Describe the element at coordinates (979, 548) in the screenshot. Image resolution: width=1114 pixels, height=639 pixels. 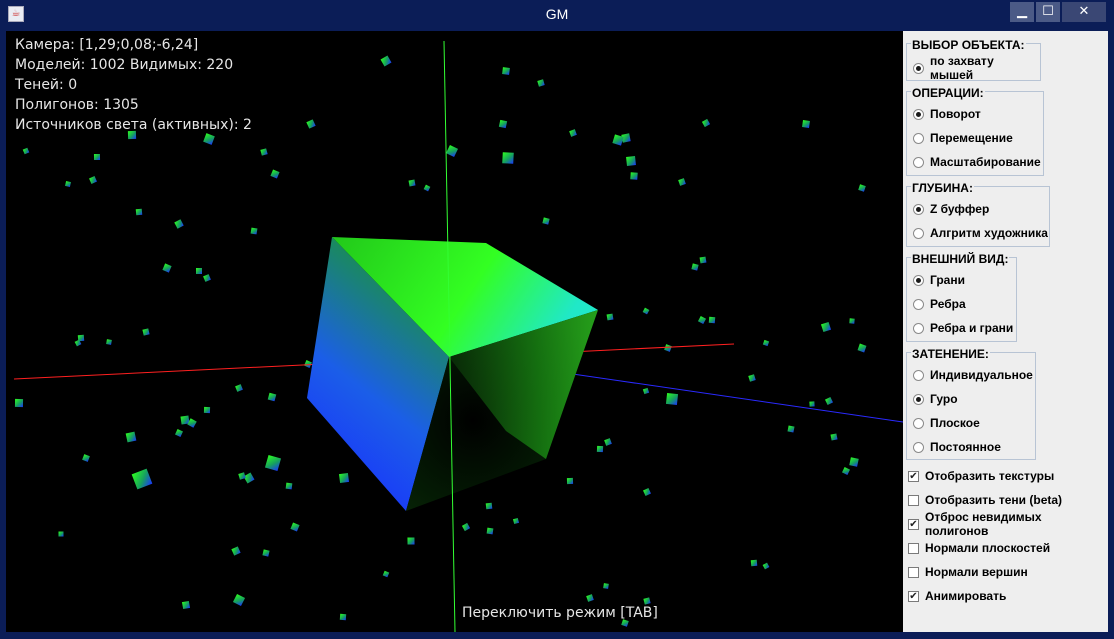
I see `checkbox-face-normals: Нормали плоскостей` at that location.